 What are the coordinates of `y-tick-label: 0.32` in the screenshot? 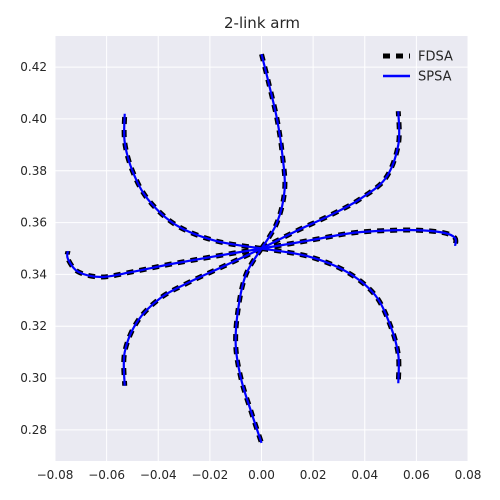 It's located at (33, 326).